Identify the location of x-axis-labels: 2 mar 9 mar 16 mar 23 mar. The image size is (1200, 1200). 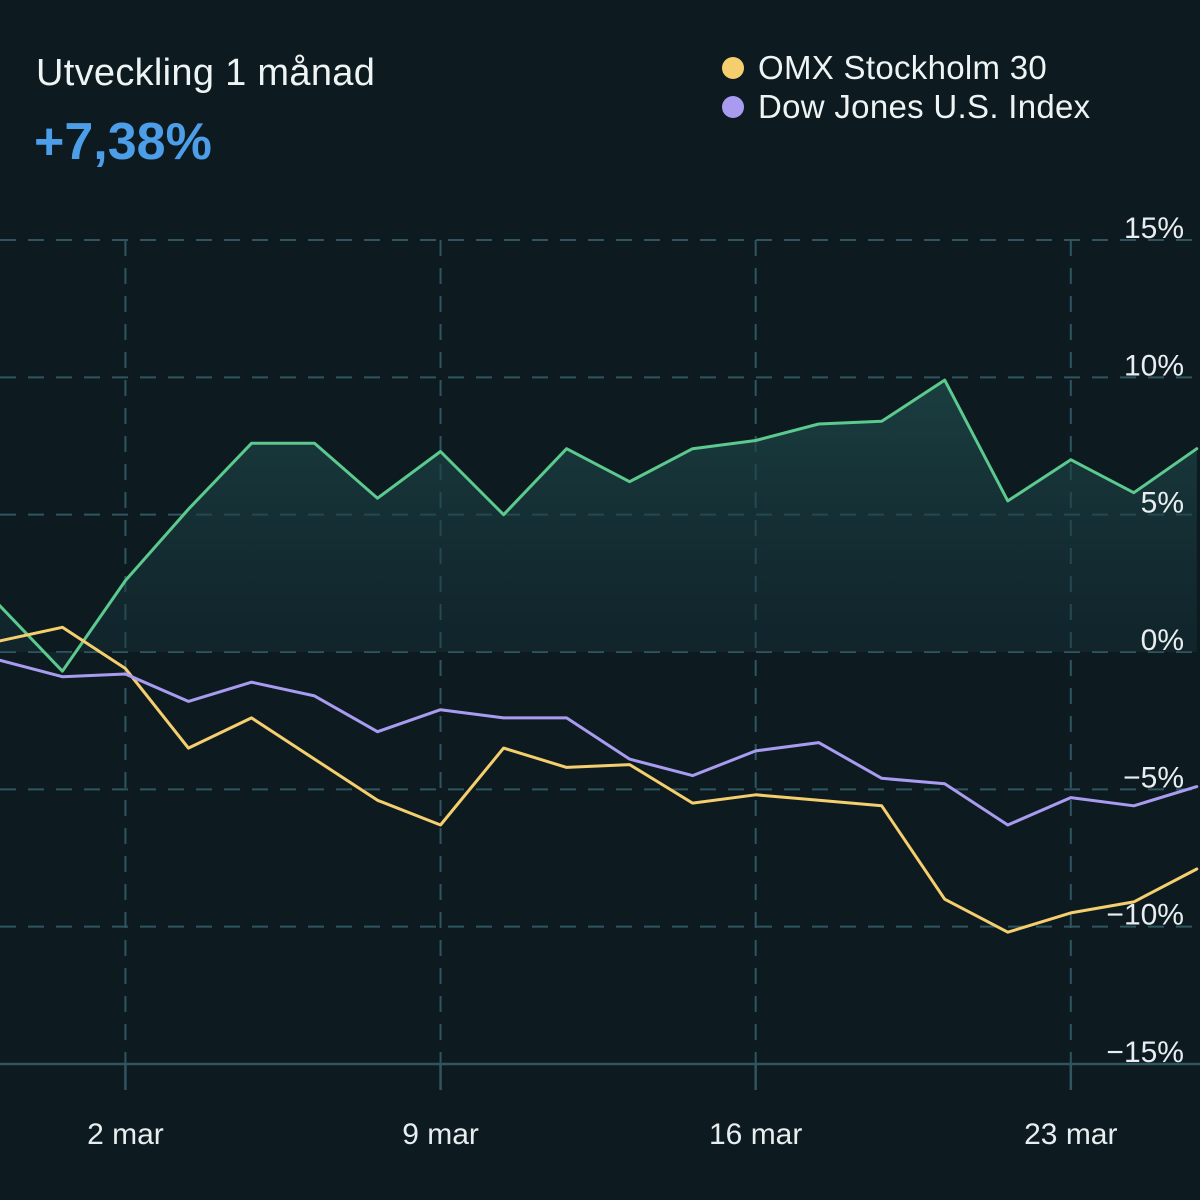
(602, 1134).